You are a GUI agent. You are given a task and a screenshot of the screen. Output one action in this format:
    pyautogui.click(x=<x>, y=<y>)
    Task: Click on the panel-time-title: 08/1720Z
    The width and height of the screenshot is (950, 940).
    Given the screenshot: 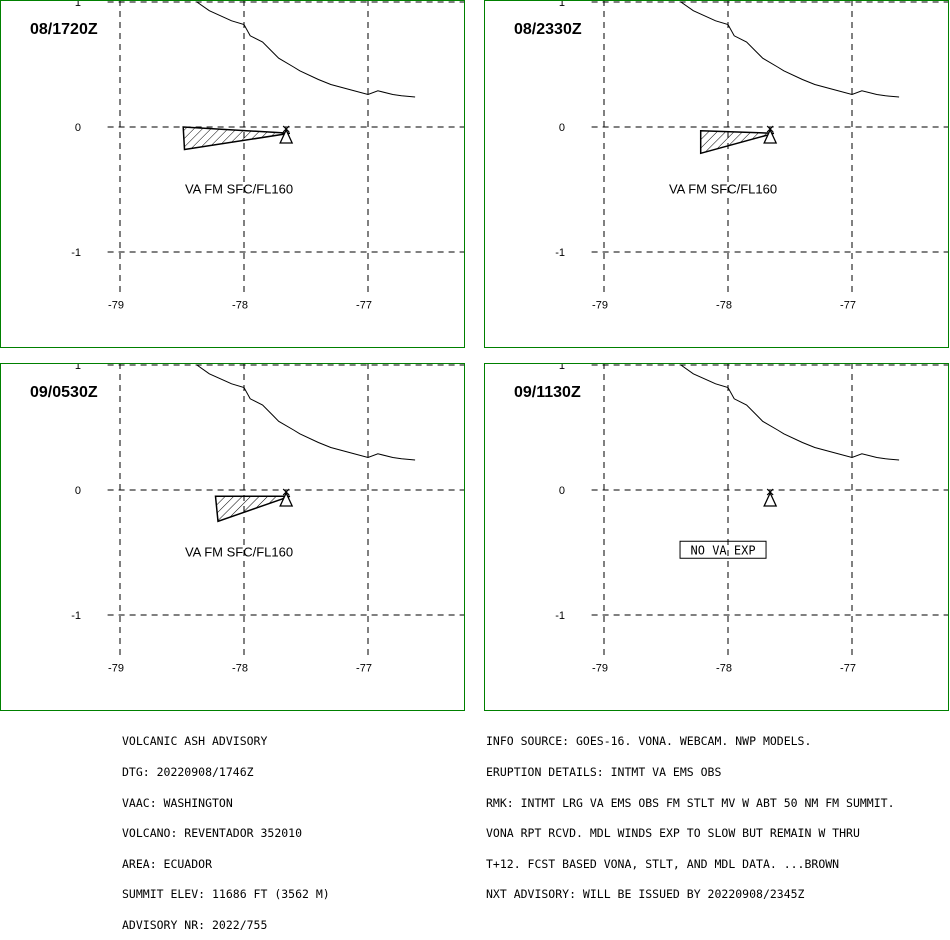 What is the action you would take?
    pyautogui.click(x=64, y=29)
    